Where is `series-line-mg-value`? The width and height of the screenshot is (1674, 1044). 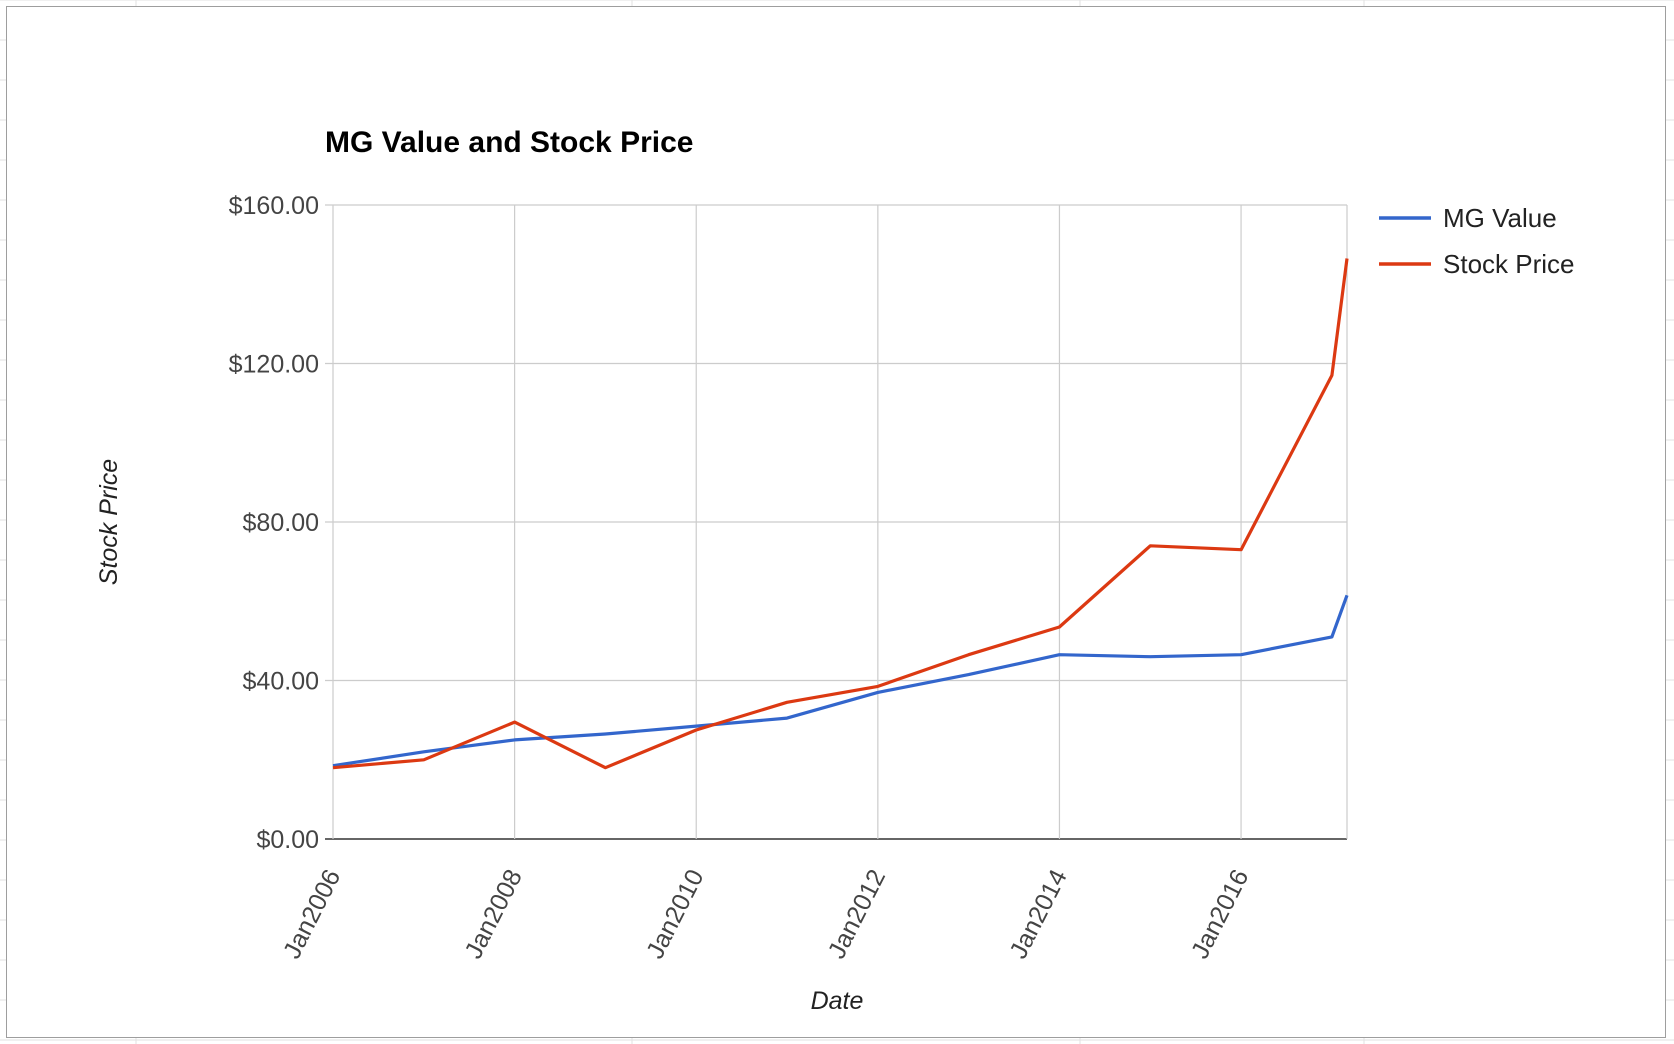
series-line-mg-value is located at coordinates (840, 681).